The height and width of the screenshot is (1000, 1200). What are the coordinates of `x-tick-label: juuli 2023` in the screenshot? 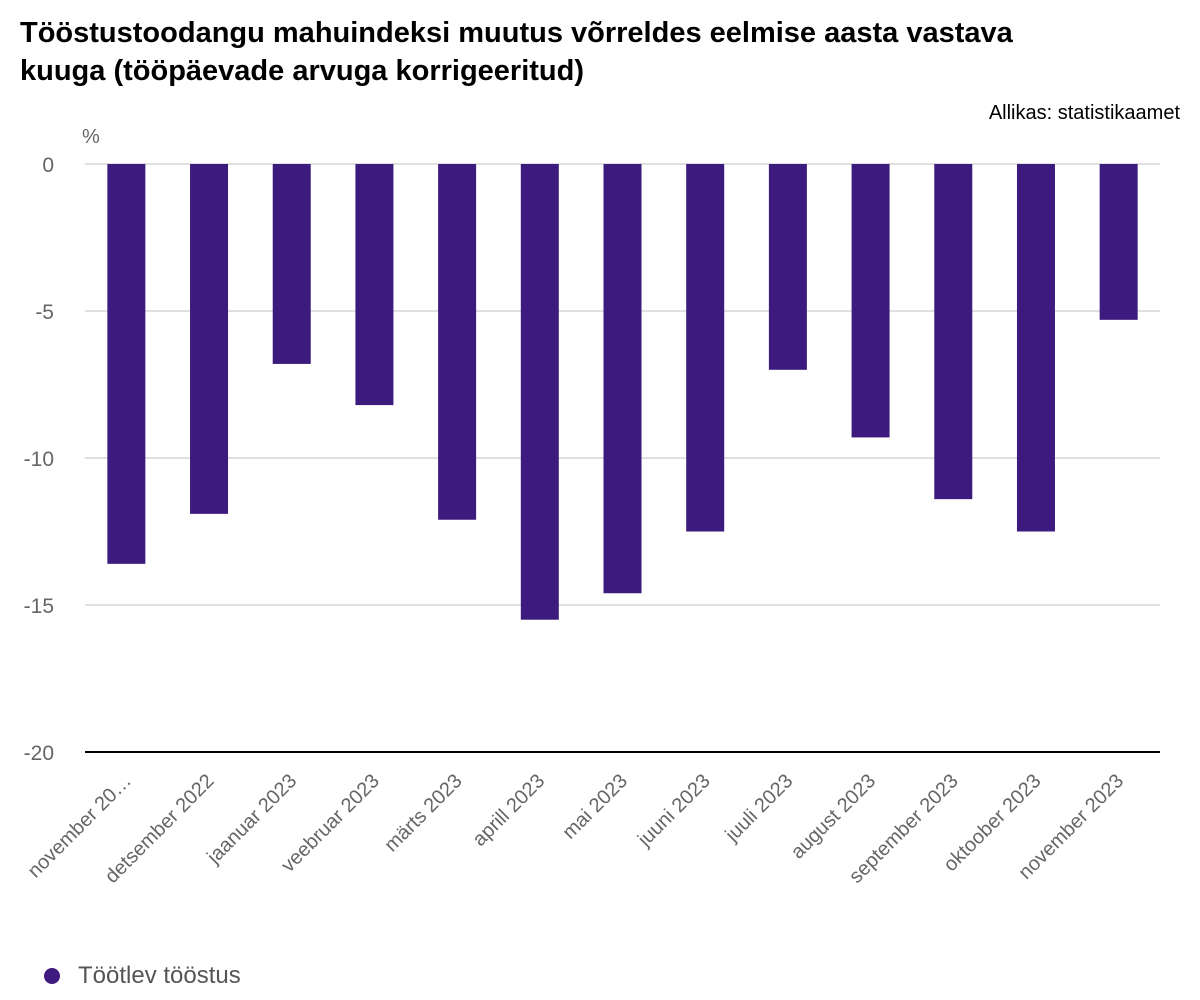 It's located at (759, 808).